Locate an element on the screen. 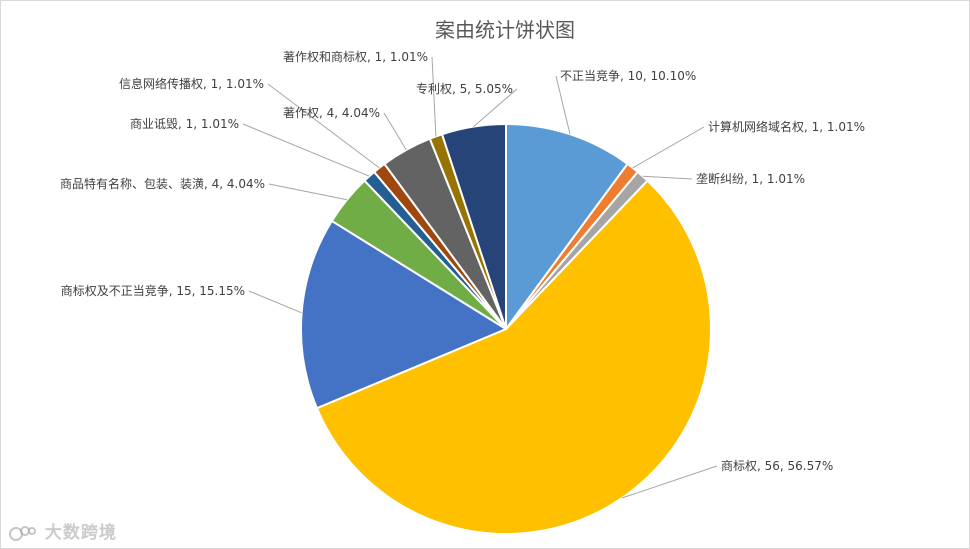  watermark: 大数跨境 is located at coordinates (62, 530).